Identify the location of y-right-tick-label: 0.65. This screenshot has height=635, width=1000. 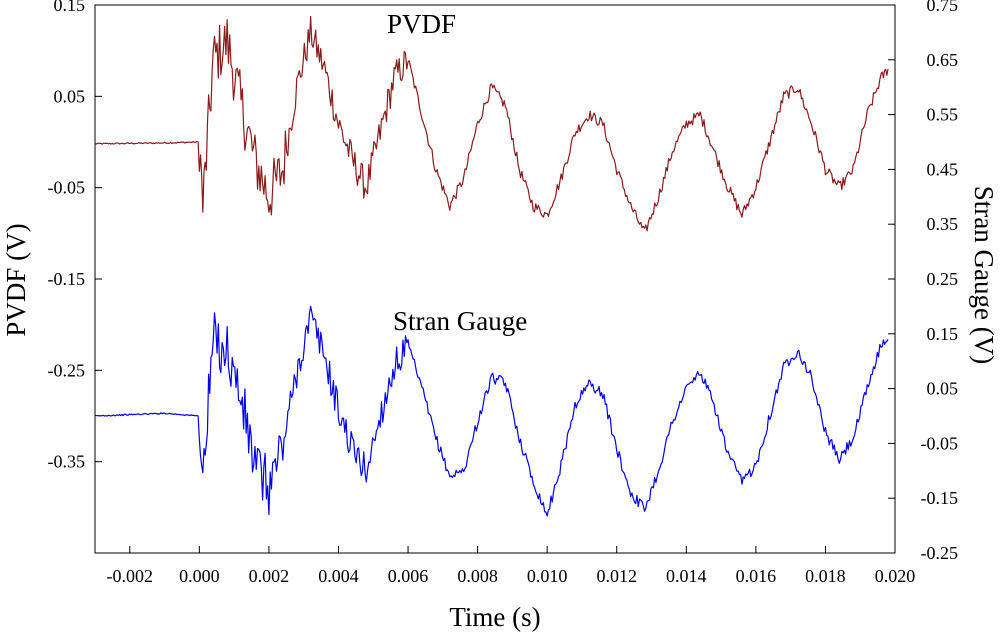
(943, 60).